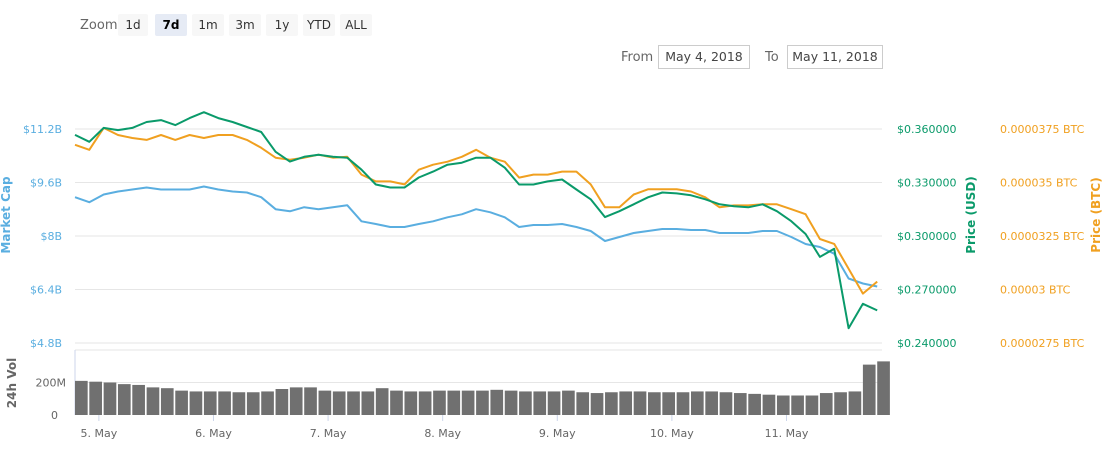  Describe the element at coordinates (213, 433) in the screenshot. I see `x-tick-label: 6. May` at that location.